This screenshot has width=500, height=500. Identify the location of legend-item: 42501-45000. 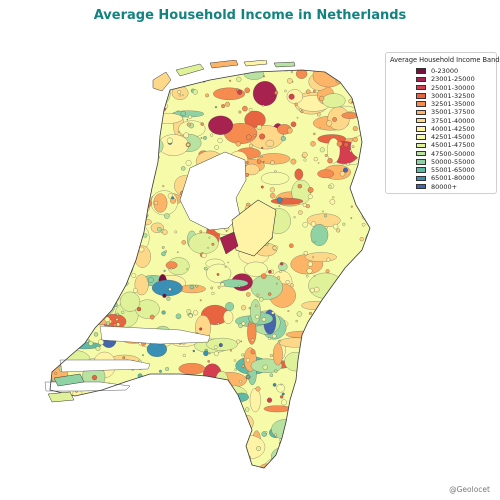
(441, 137).